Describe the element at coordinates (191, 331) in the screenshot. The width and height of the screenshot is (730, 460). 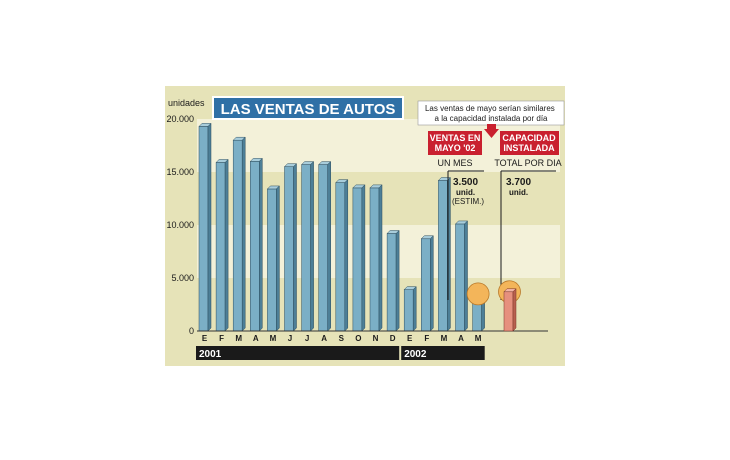
I see `y-tick-label: 0` at that location.